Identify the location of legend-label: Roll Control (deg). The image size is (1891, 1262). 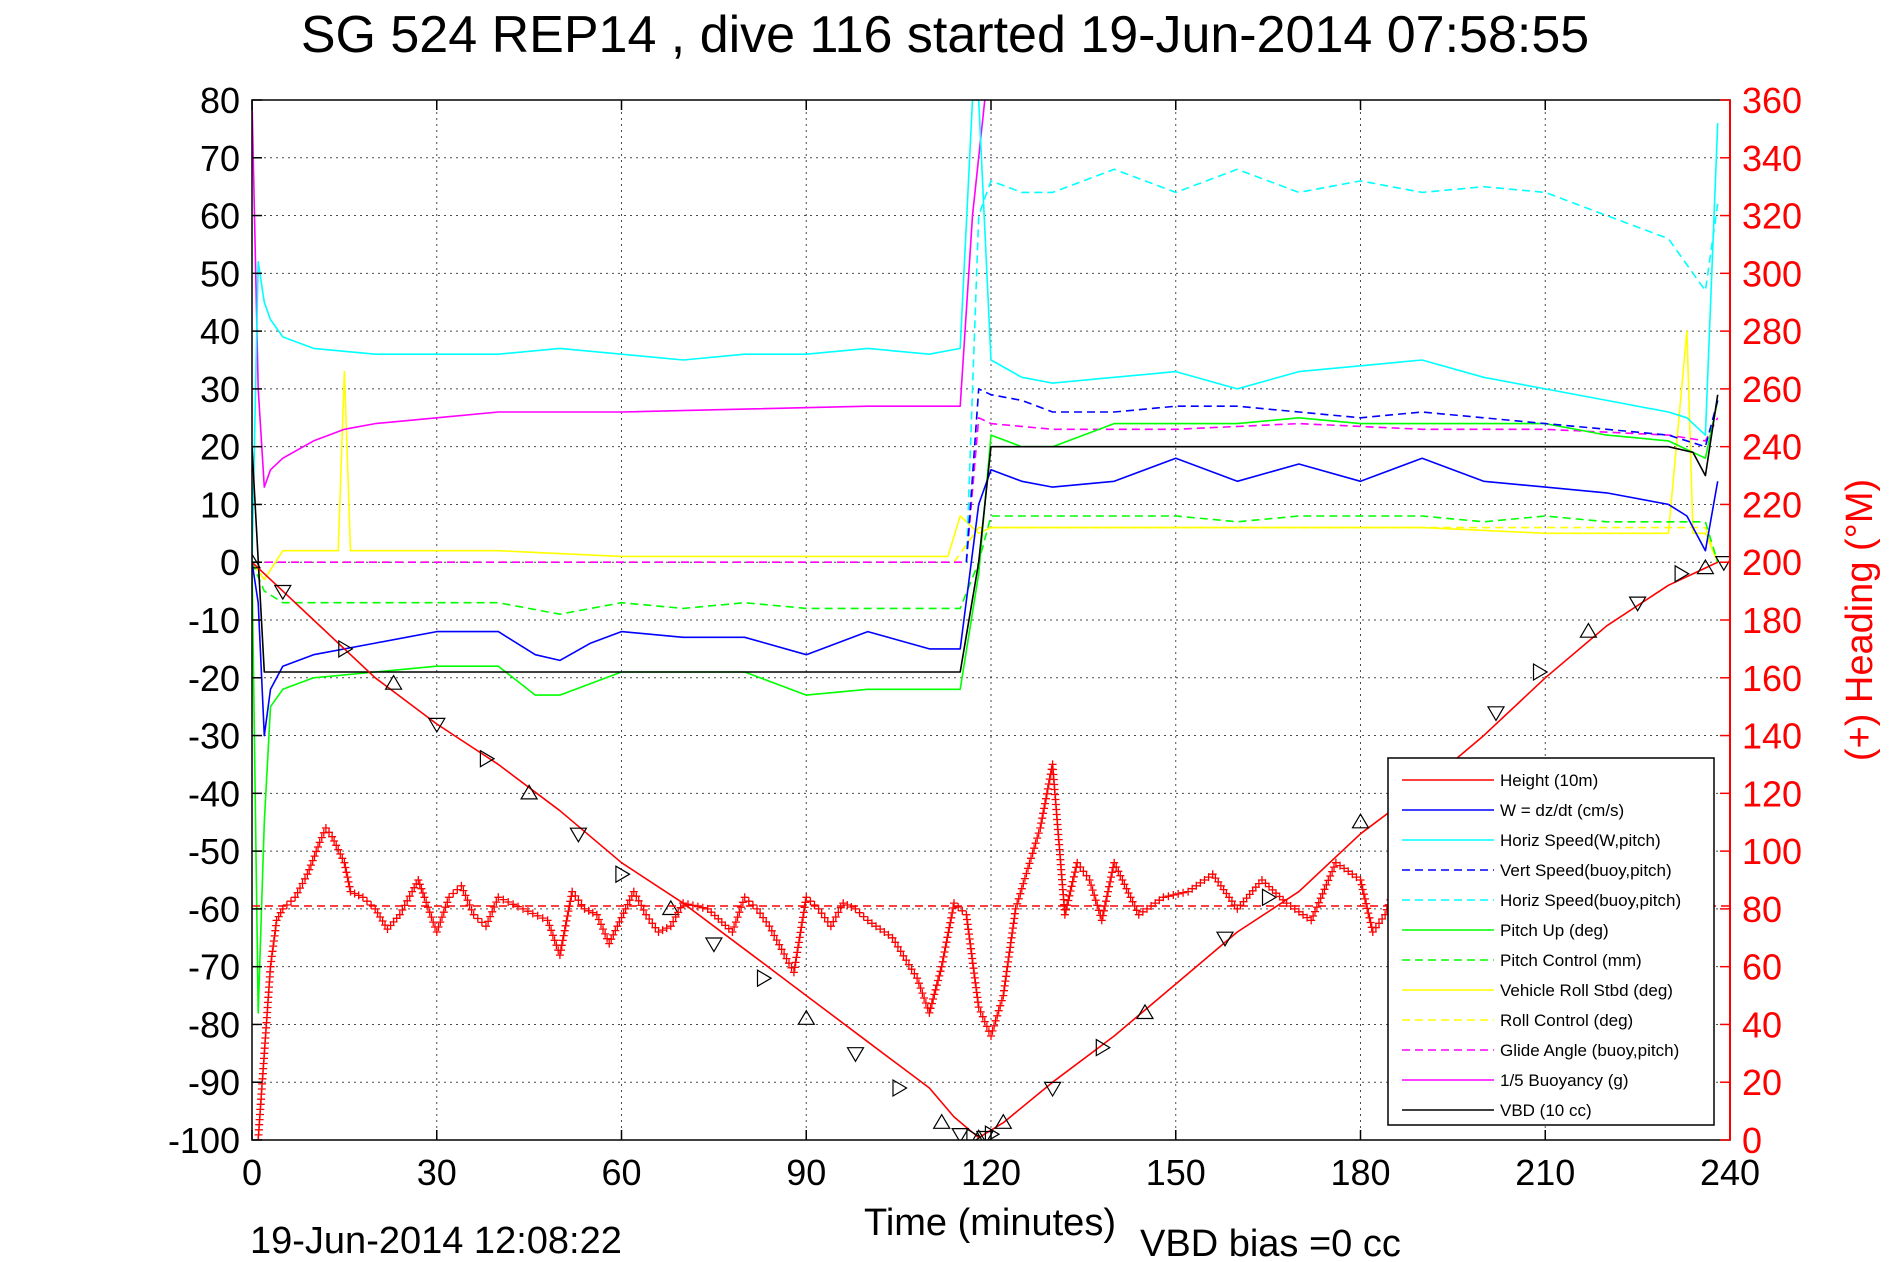
(1566, 1020).